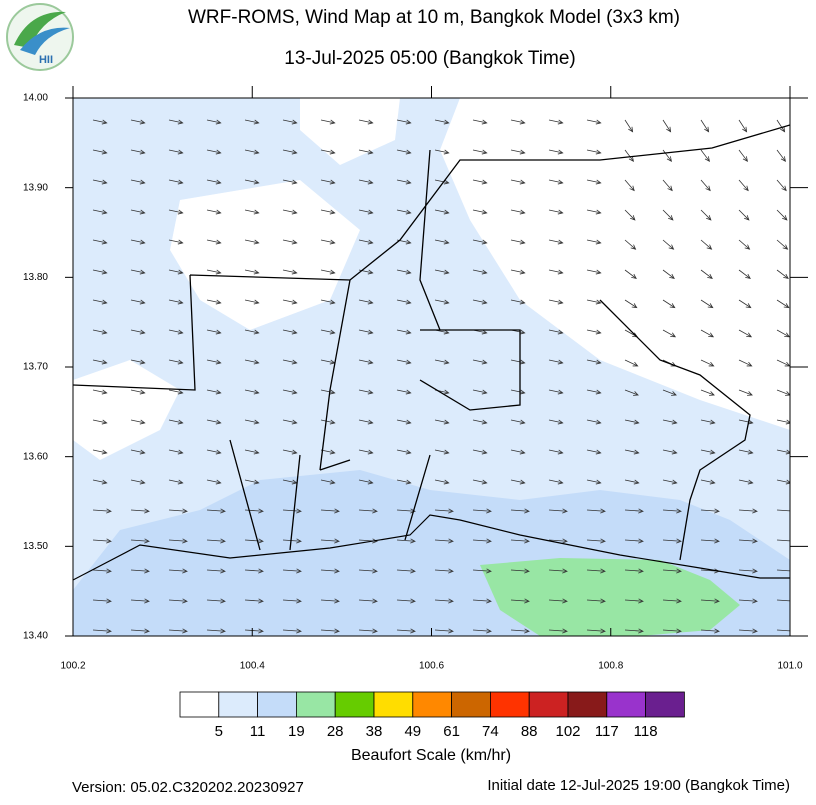 This screenshot has width=816, height=805. I want to click on logo-wave, so click(45, 41).